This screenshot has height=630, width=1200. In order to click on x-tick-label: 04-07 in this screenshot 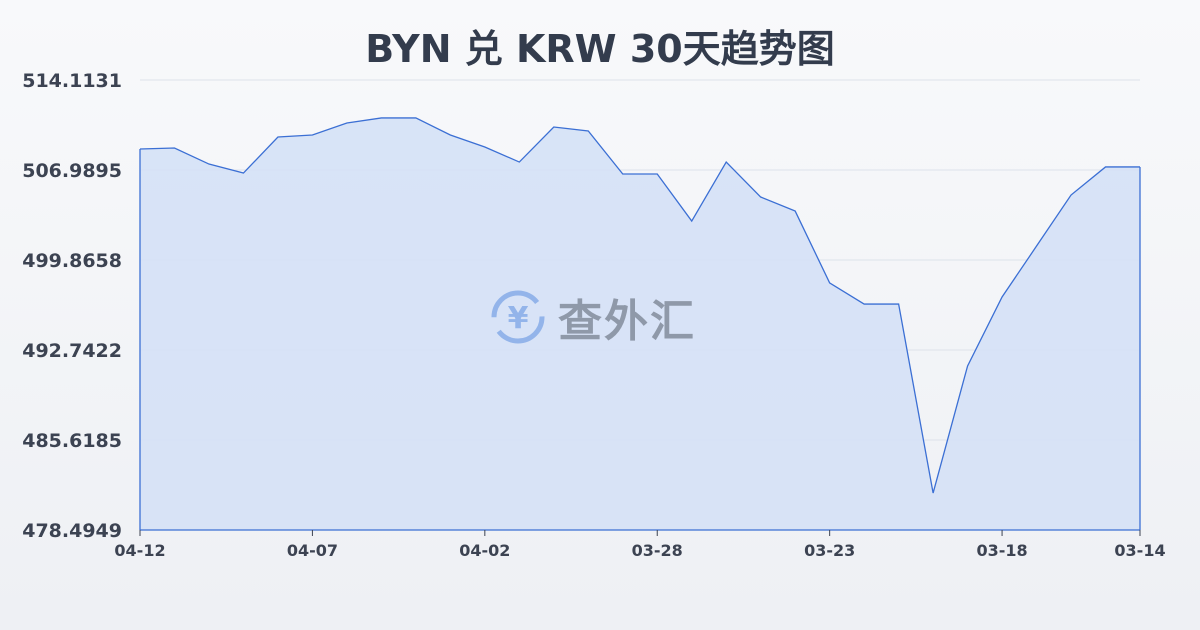, I will do `click(312, 550)`.